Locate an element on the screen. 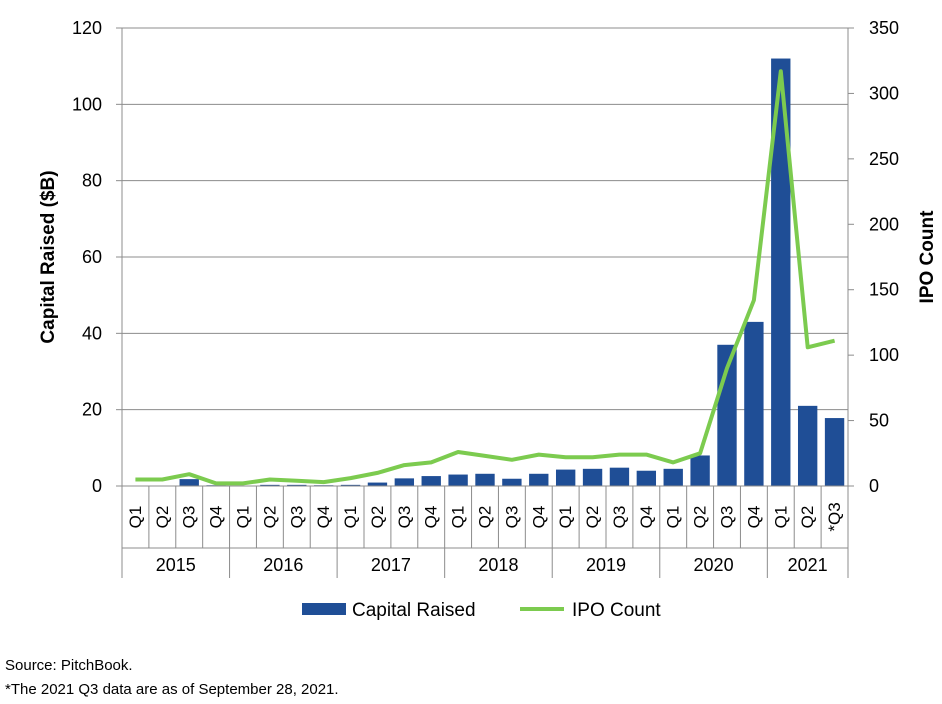  year-label: 2017 is located at coordinates (391, 565).